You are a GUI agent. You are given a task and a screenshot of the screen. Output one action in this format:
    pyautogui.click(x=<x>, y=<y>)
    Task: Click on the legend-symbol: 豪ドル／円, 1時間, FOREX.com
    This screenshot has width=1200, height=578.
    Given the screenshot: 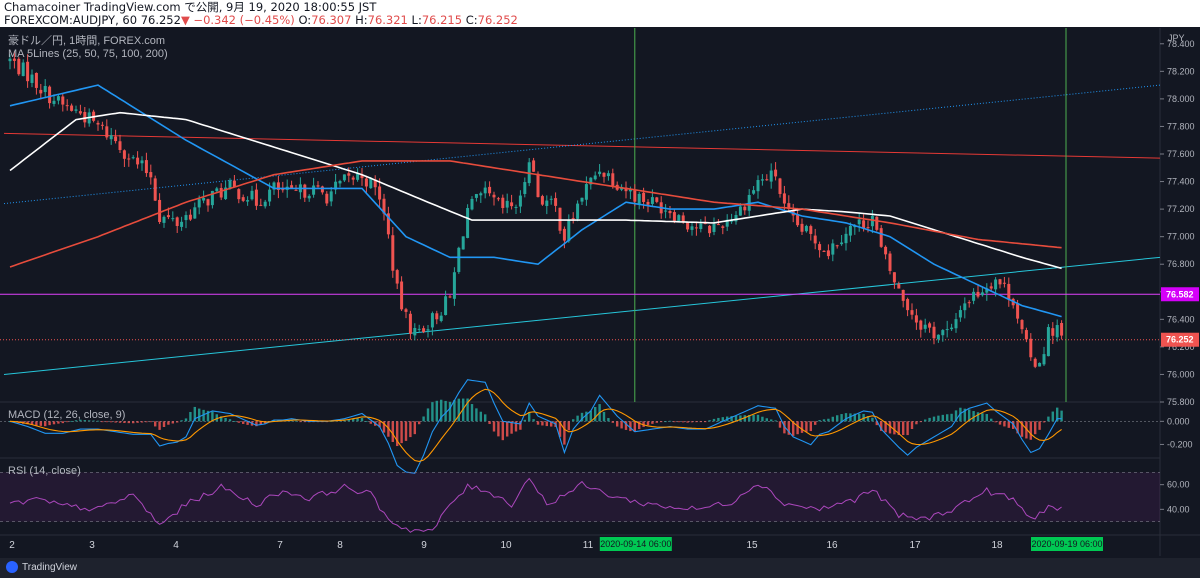 What is the action you would take?
    pyautogui.click(x=87, y=41)
    